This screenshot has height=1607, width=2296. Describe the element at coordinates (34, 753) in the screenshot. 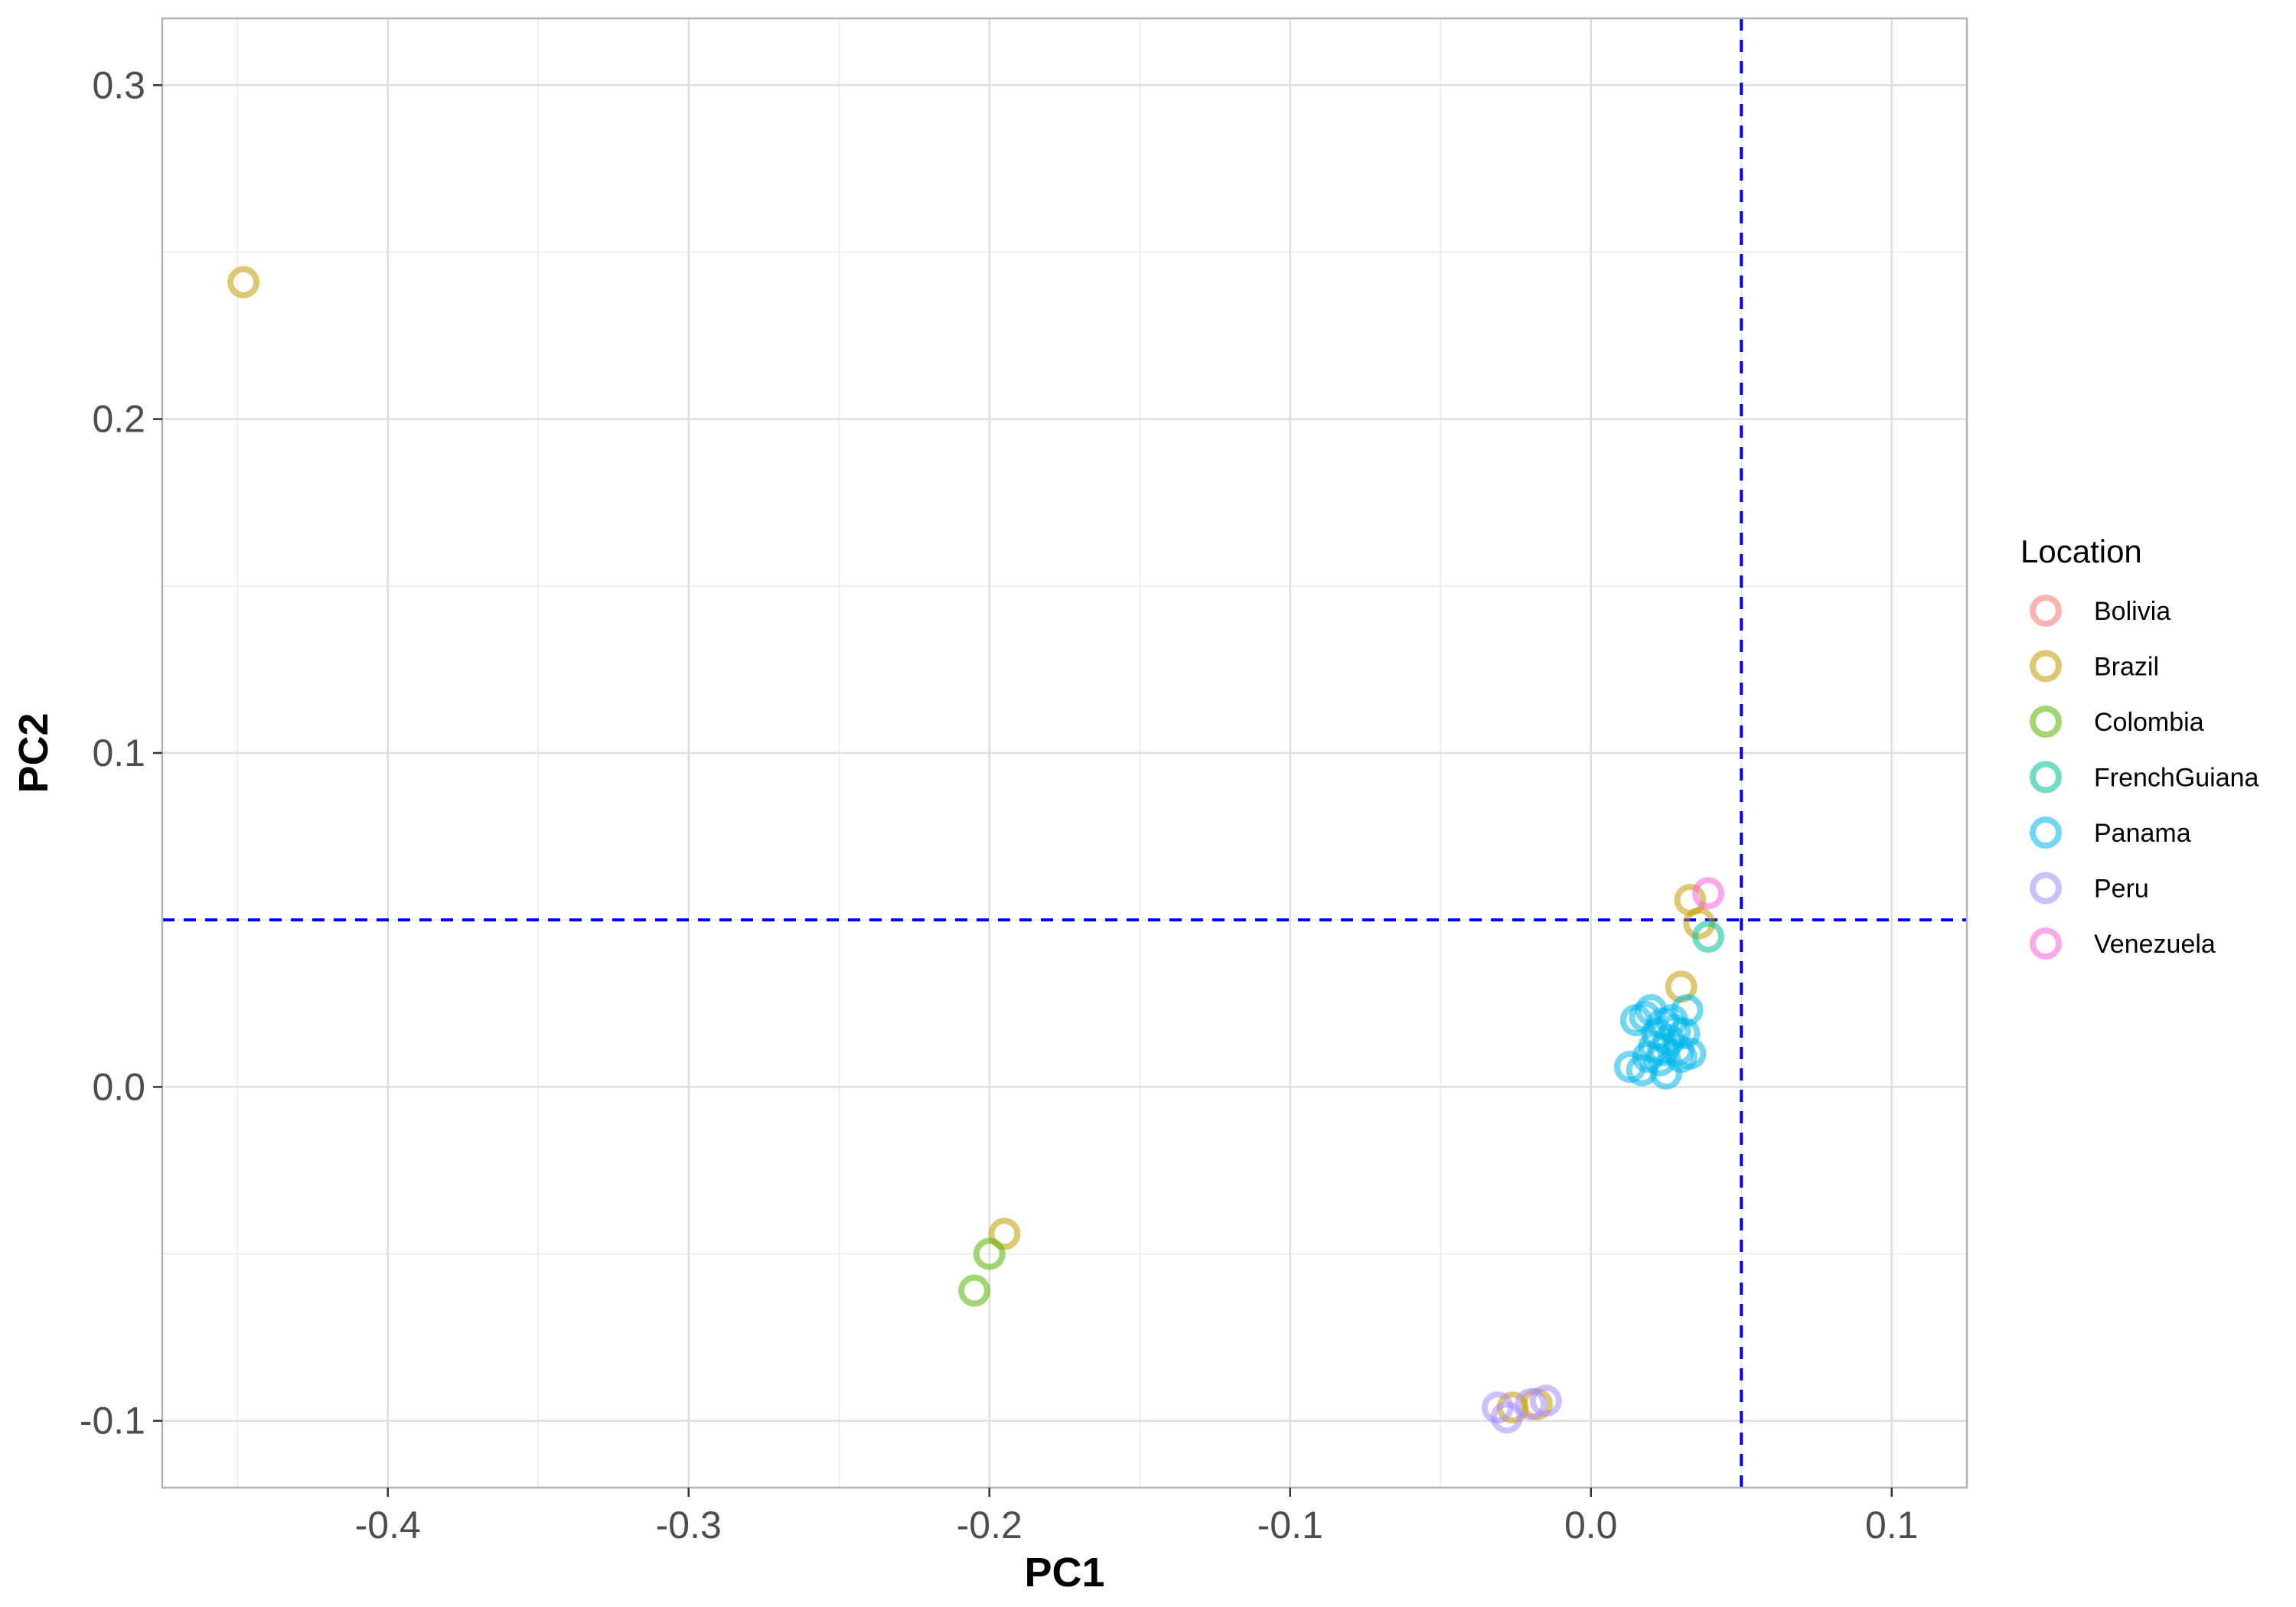

I see `y-axis-title: PC2` at that location.